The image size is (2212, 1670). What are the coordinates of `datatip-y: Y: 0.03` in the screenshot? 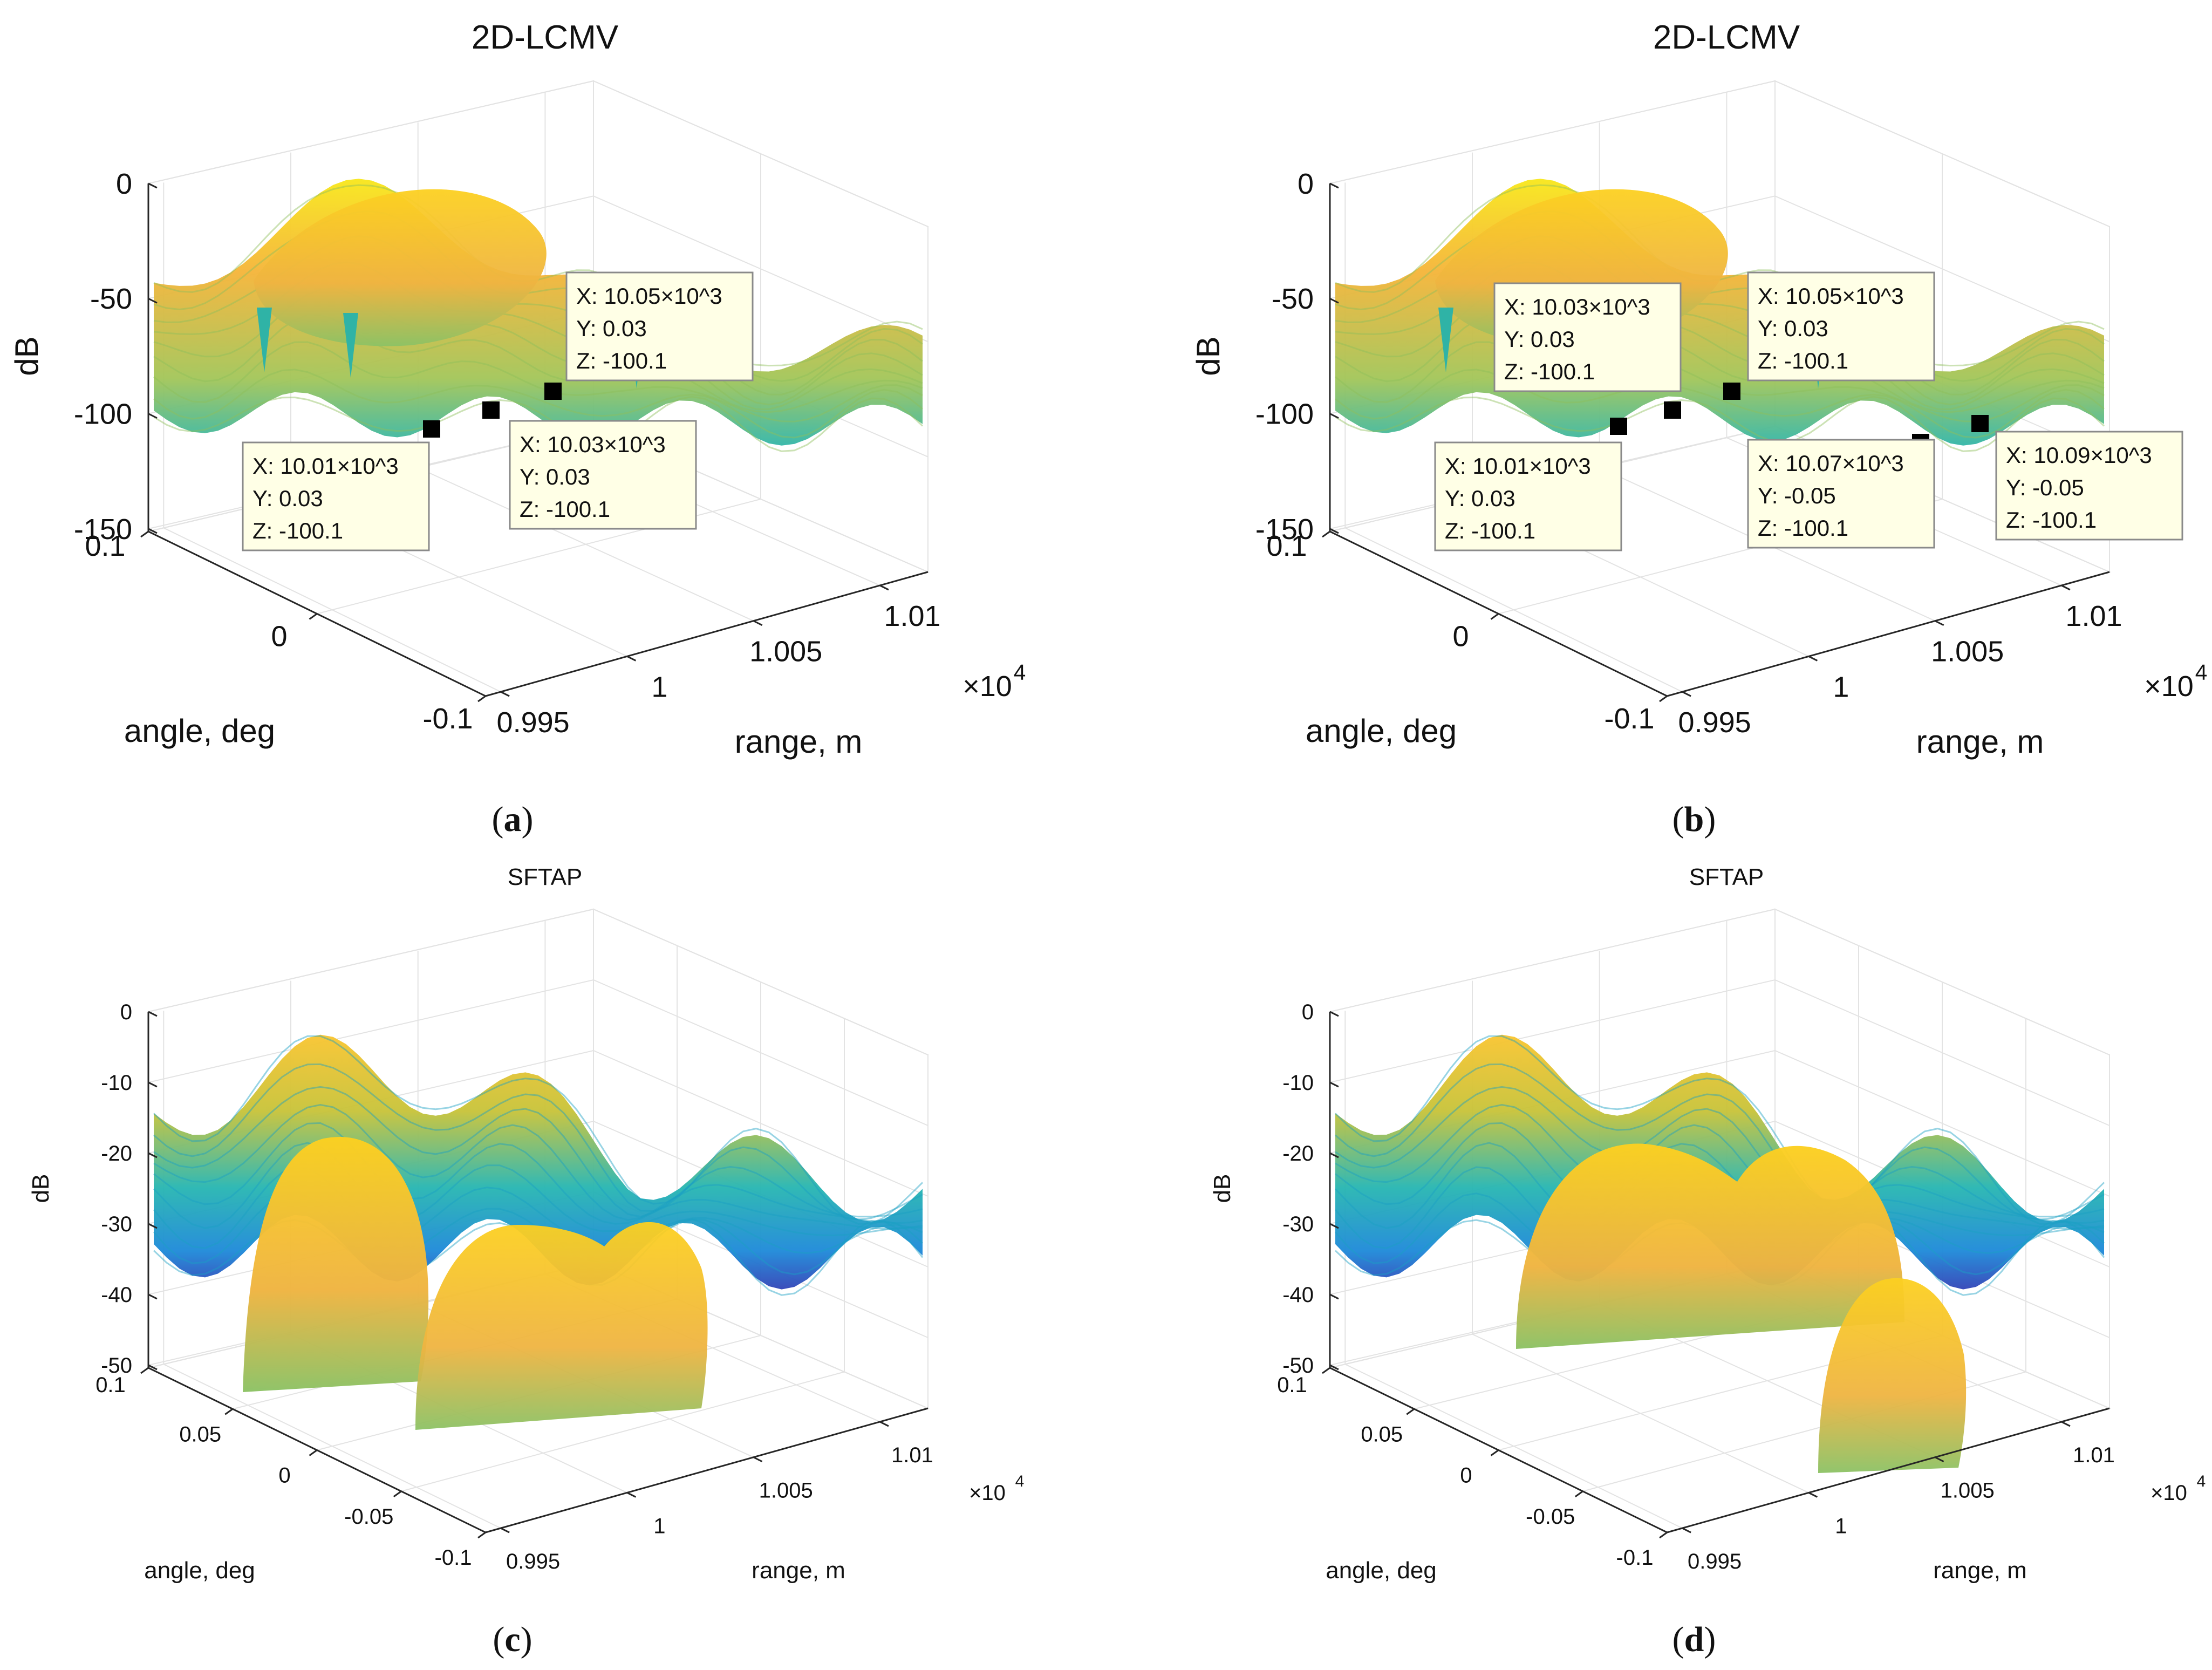 It's located at (1793, 329).